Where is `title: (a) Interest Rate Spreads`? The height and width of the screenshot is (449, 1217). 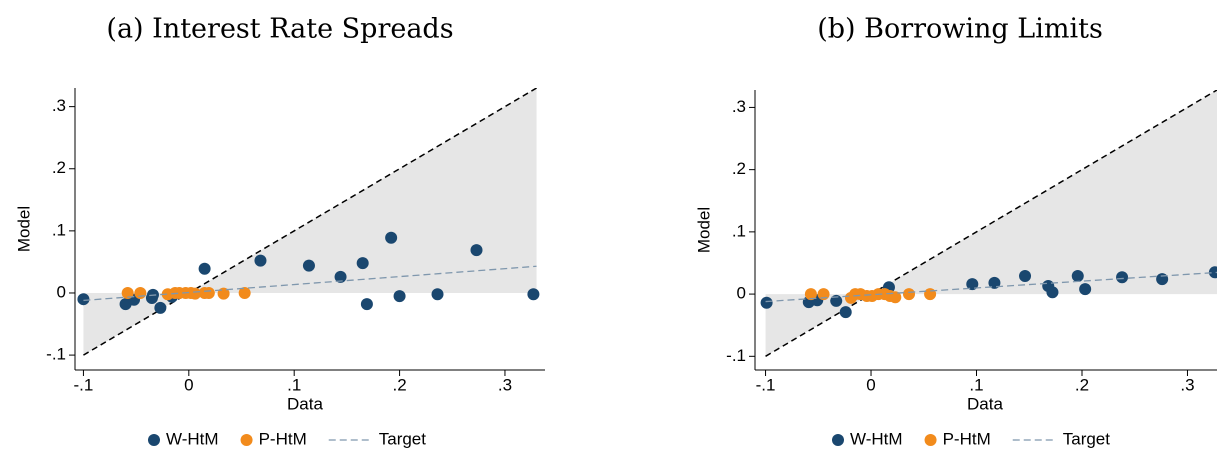 title: (a) Interest Rate Spreads is located at coordinates (279, 29).